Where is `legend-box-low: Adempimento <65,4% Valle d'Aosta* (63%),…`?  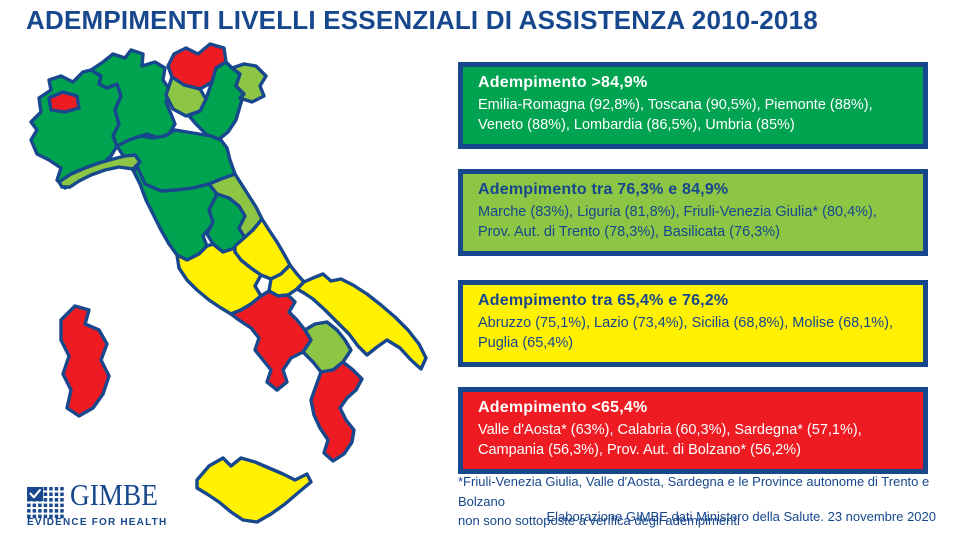
legend-box-low: Adempimento <65,4% Valle d'Aosta* (63%),… is located at coordinates (693, 430).